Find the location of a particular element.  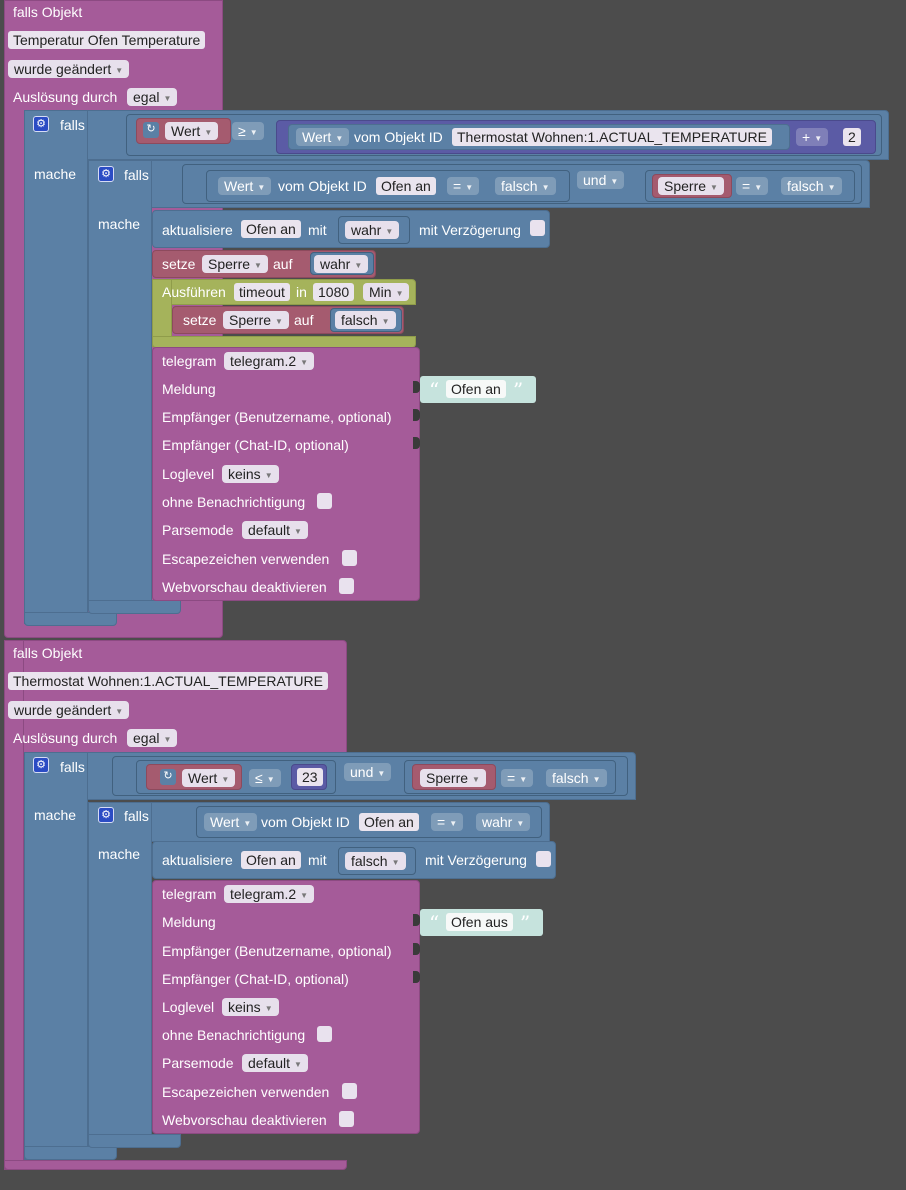

number-field: 2 is located at coordinates (852, 137).